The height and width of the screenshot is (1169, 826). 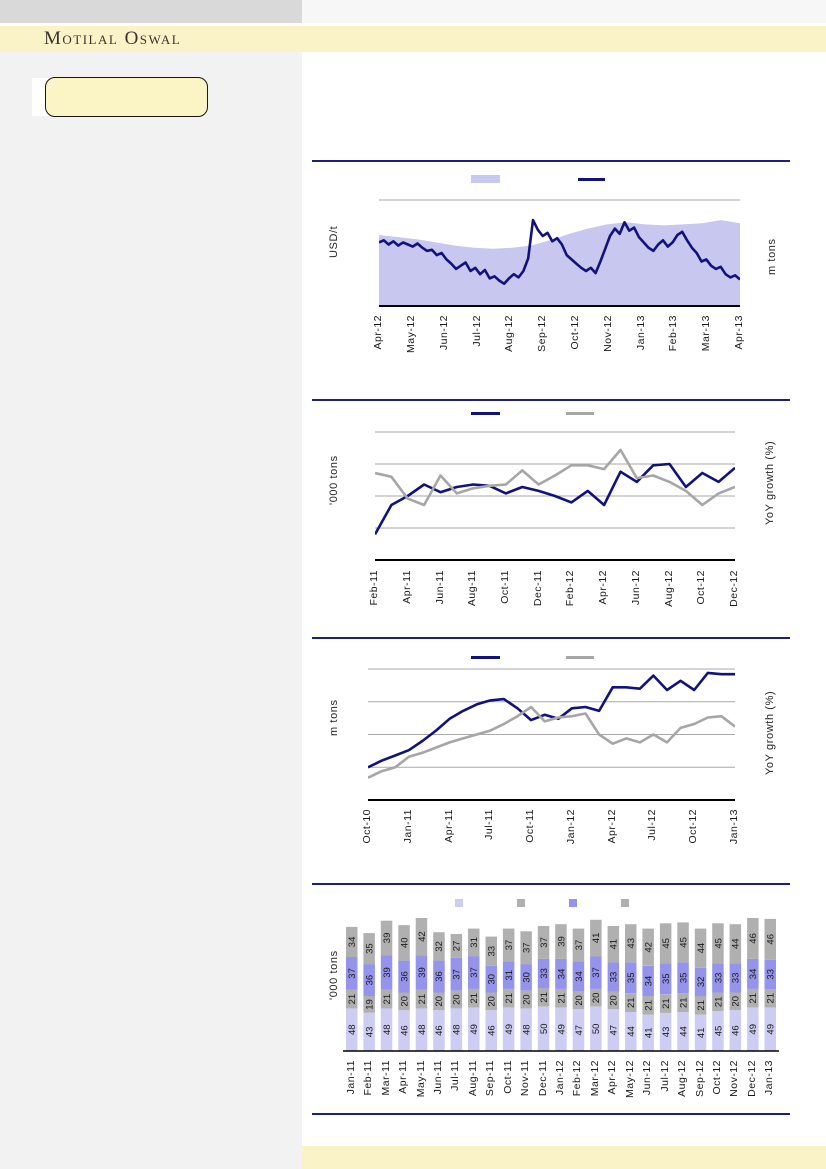 I want to click on x-tick-label: Jan-11, so click(x=407, y=826).